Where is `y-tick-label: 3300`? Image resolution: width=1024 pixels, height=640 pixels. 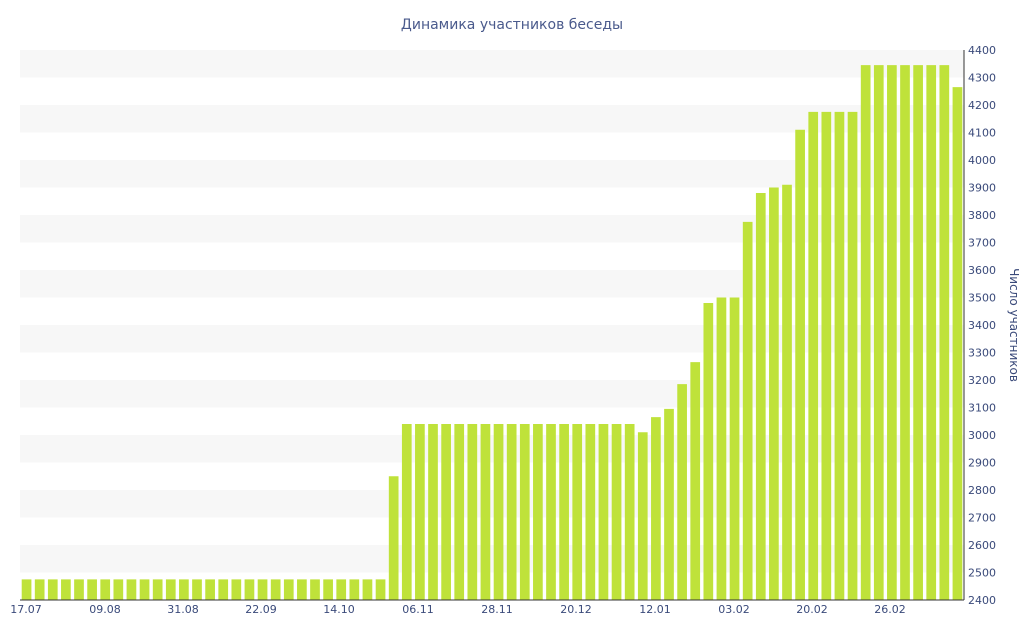 y-tick-label: 3300 is located at coordinates (982, 353).